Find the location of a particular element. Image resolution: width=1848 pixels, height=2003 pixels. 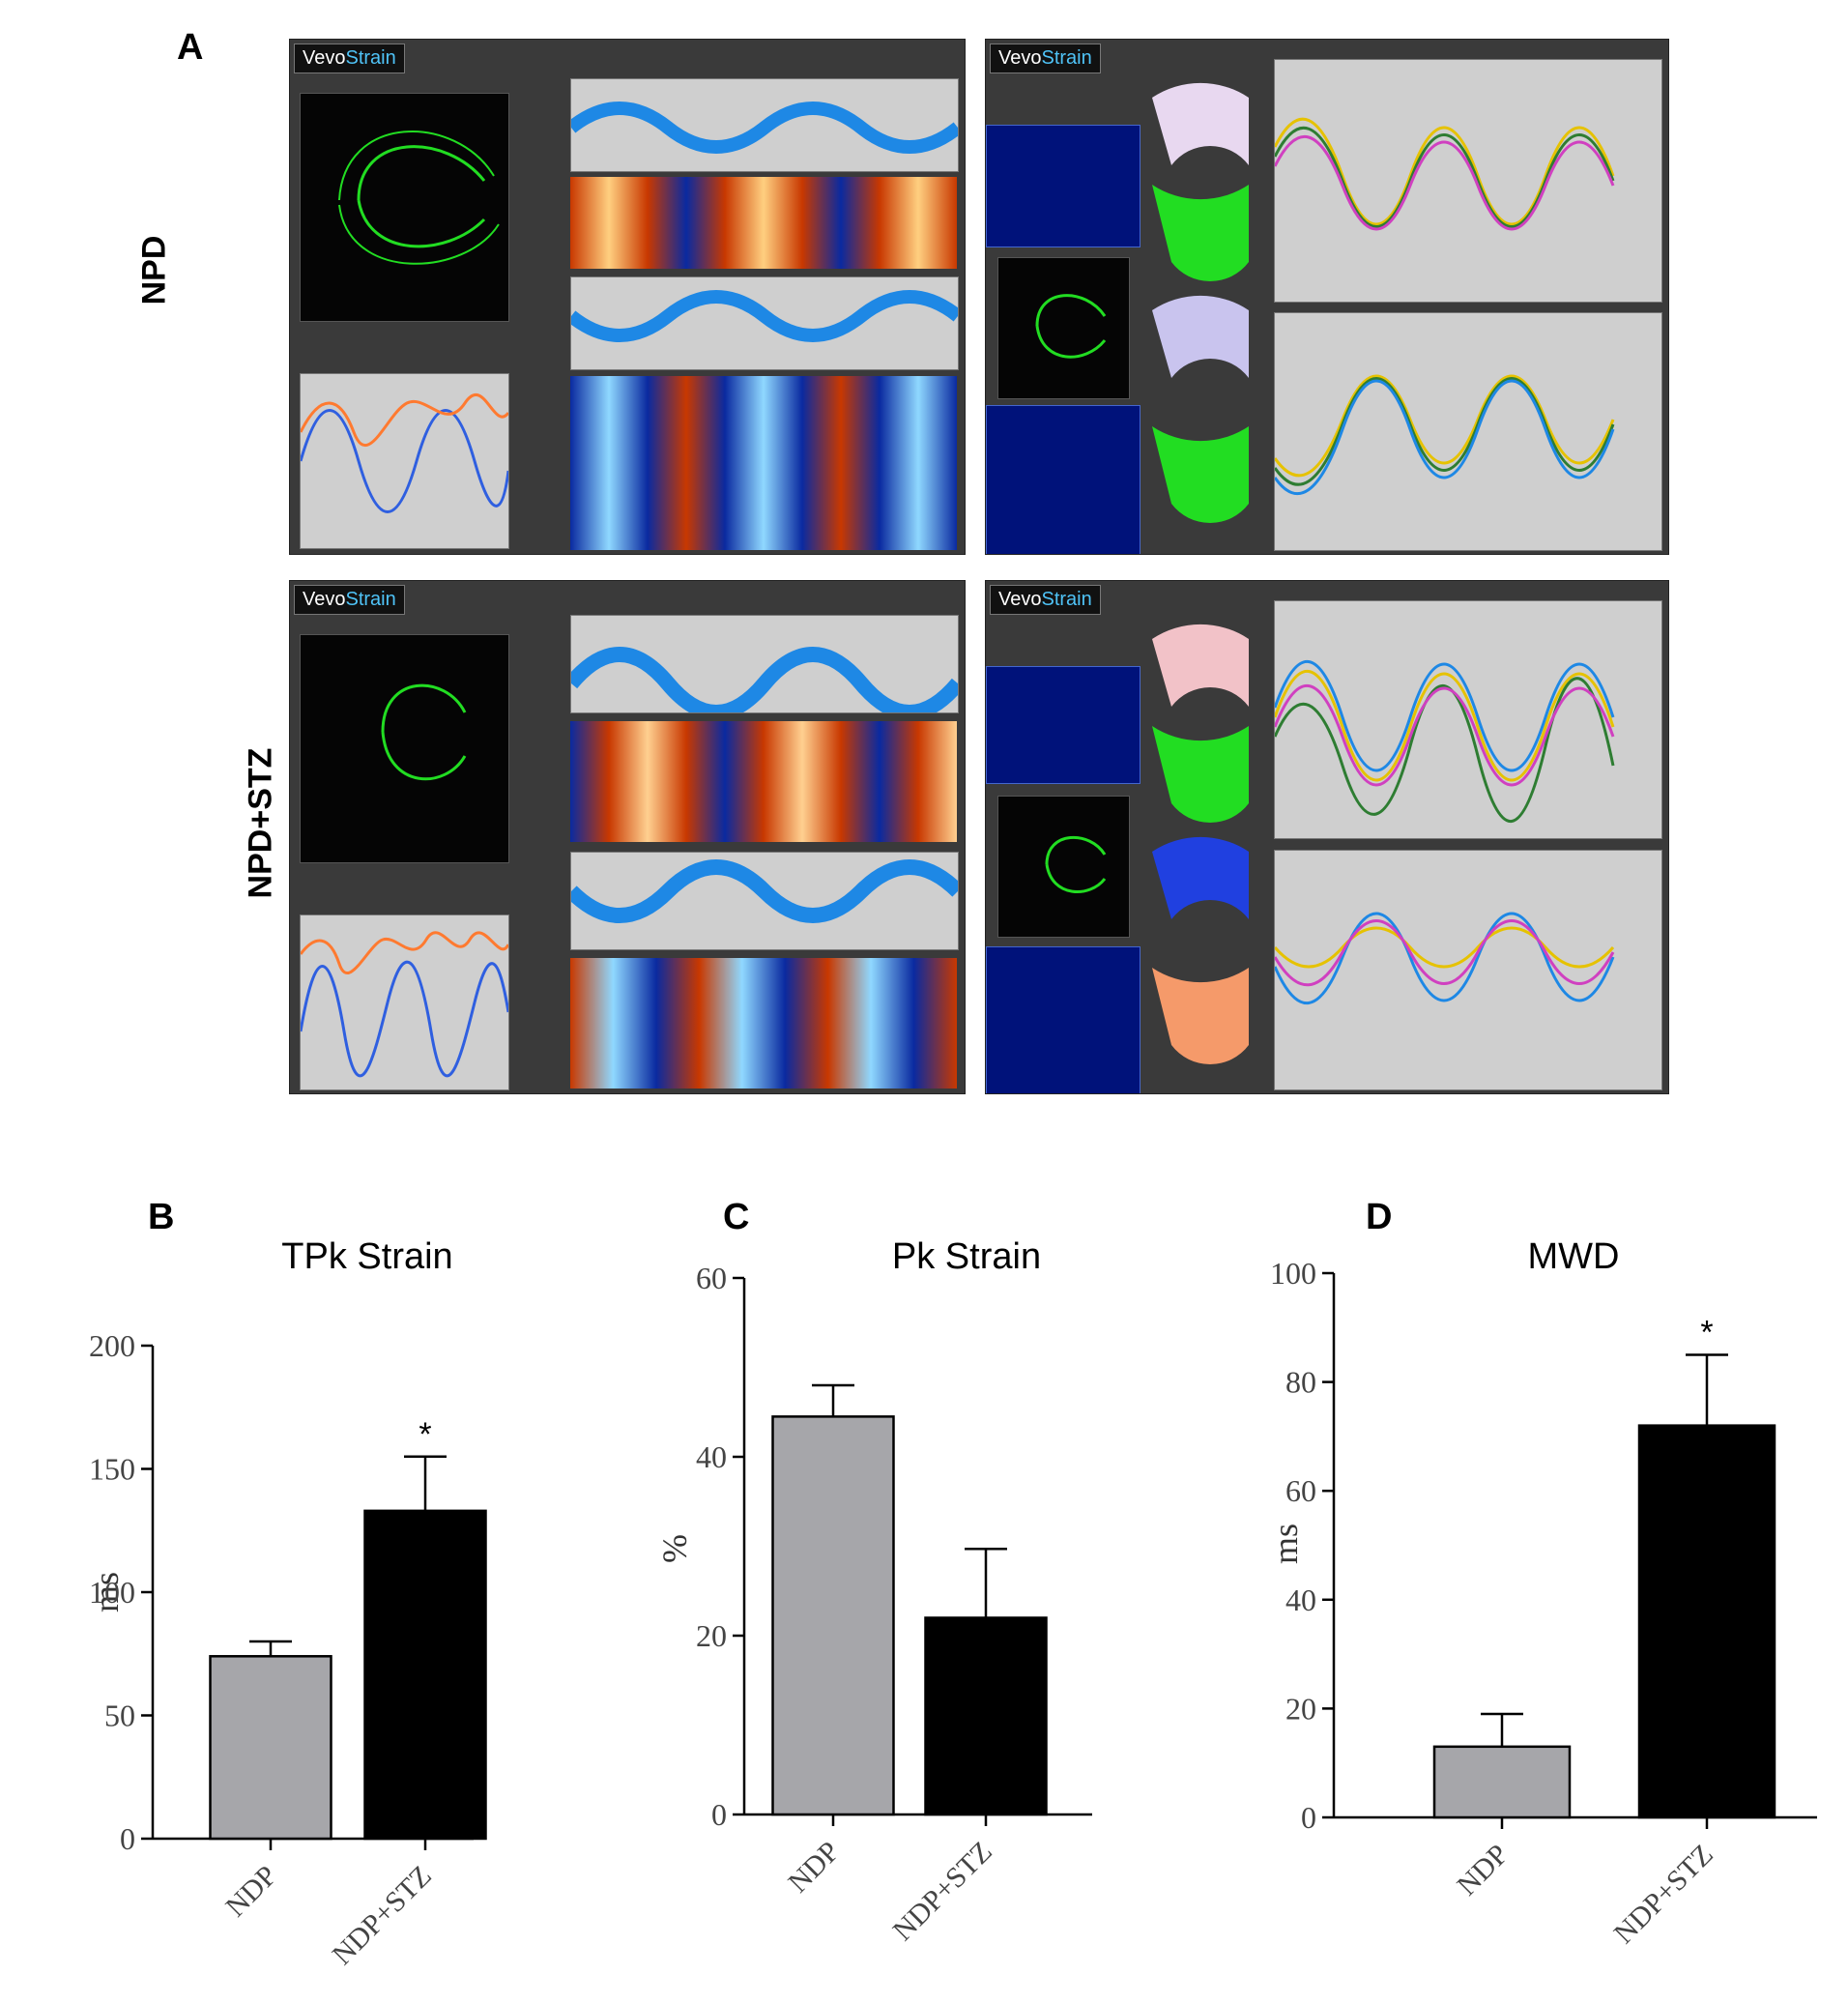

panel-label-b: B is located at coordinates (161, 1217).